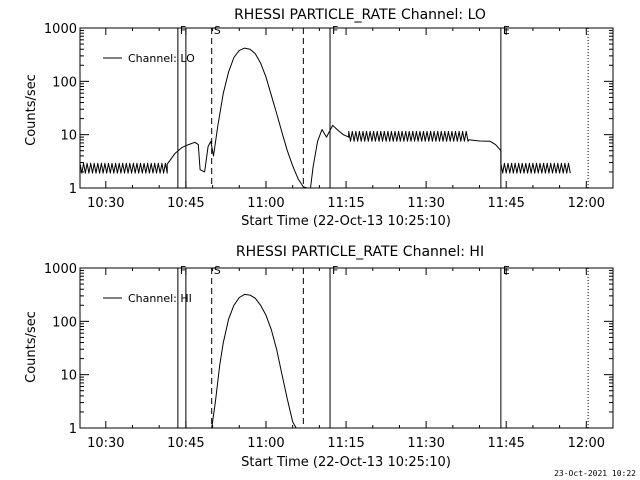 This screenshot has height=480, width=640. What do you see at coordinates (360, 15) in the screenshot?
I see `chart-title: RHESSI PARTICLE_RATE Channel: LO` at bounding box center [360, 15].